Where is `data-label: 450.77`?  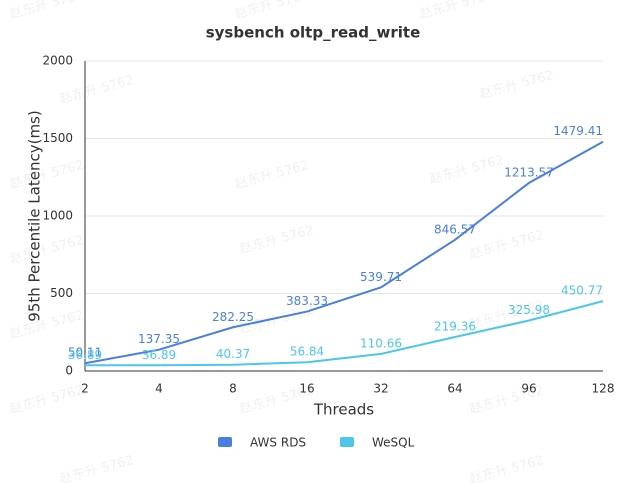 data-label: 450.77 is located at coordinates (582, 291).